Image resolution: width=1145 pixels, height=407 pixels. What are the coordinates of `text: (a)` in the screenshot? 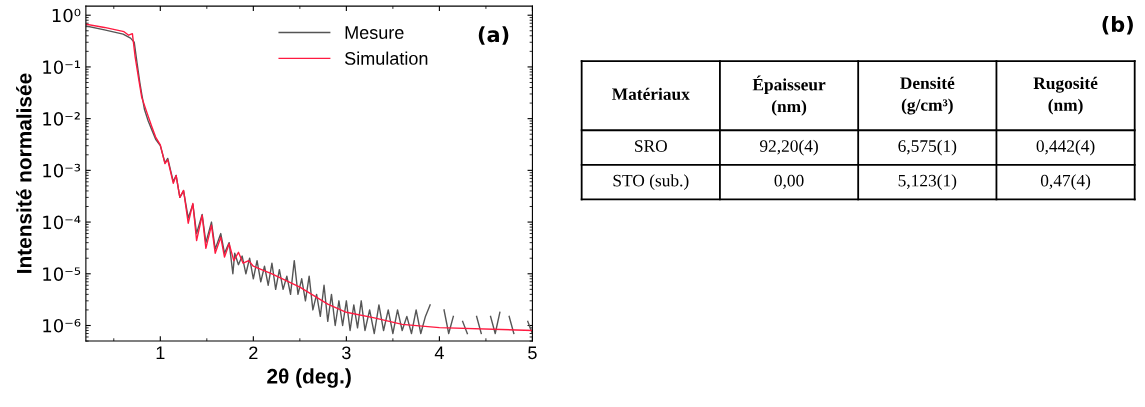 It's located at (493, 35).